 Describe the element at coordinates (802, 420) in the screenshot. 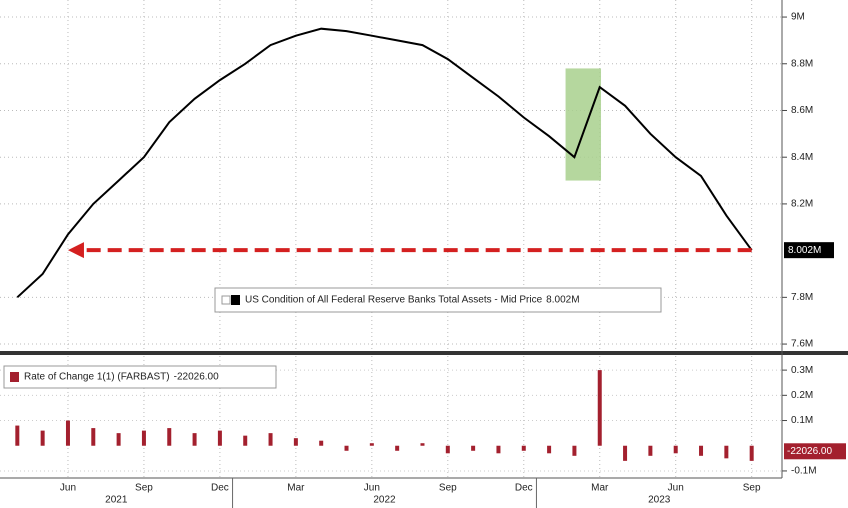

I see `y-tick-label: 0.1M` at that location.